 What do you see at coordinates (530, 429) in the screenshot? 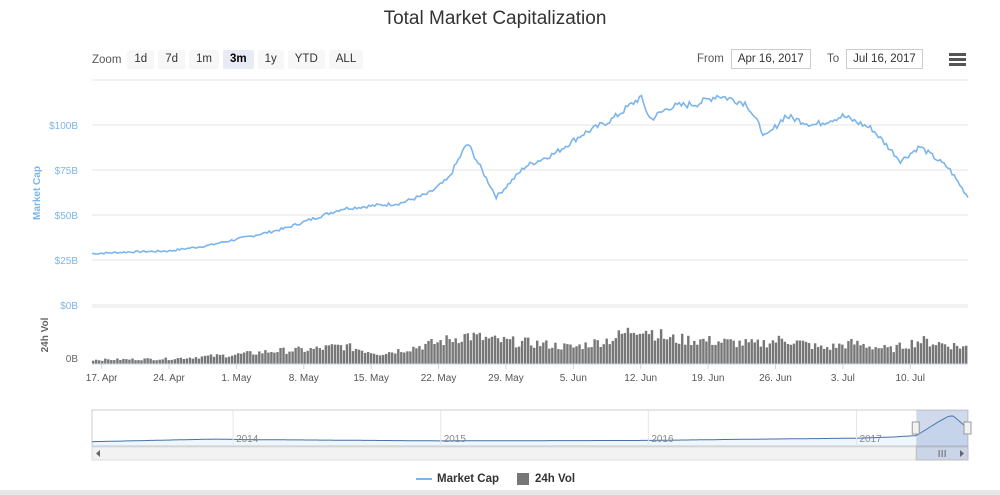
I see `navigator-line` at bounding box center [530, 429].